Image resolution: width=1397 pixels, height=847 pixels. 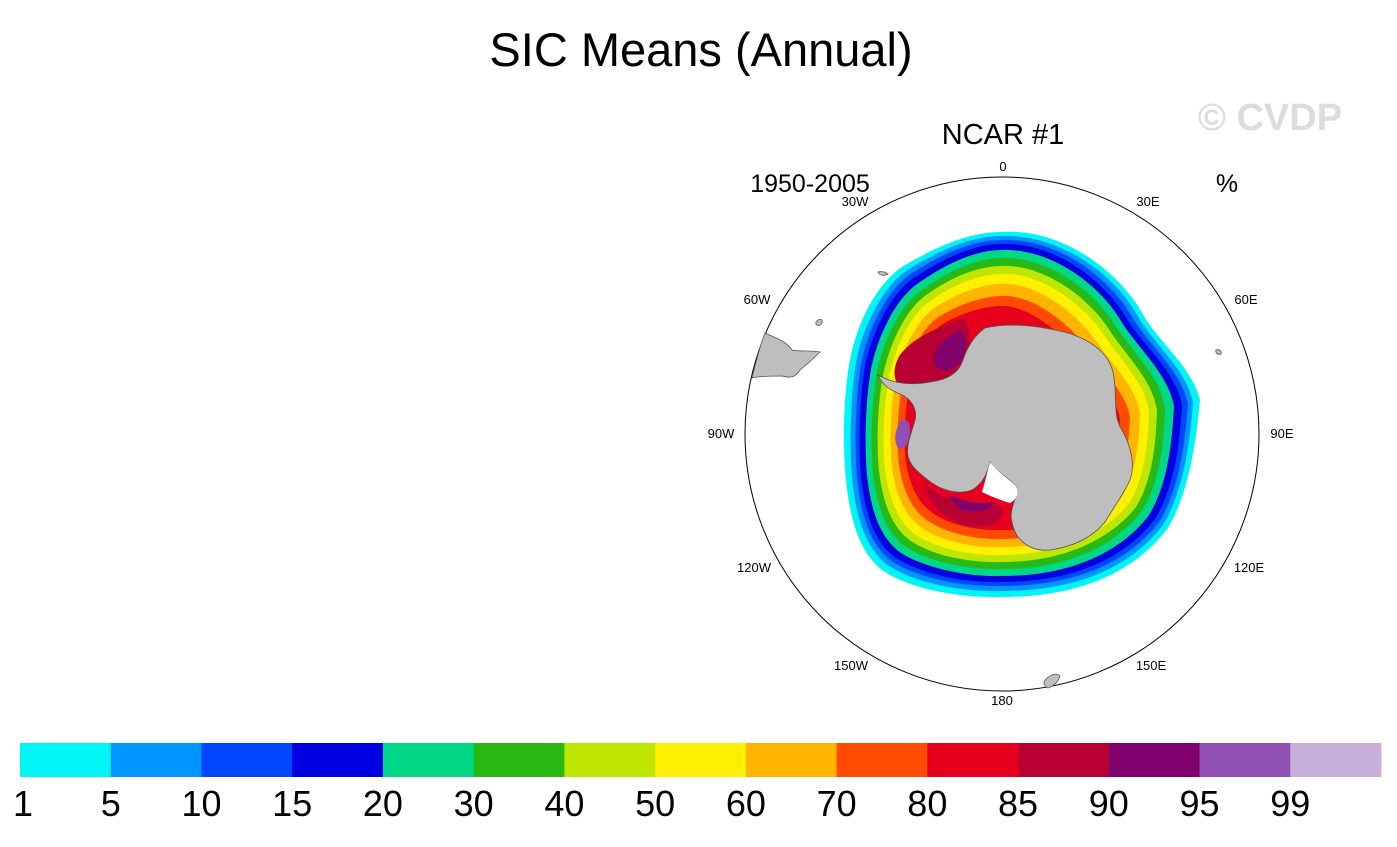 What do you see at coordinates (655, 803) in the screenshot?
I see `colorbar-label-50: 50` at bounding box center [655, 803].